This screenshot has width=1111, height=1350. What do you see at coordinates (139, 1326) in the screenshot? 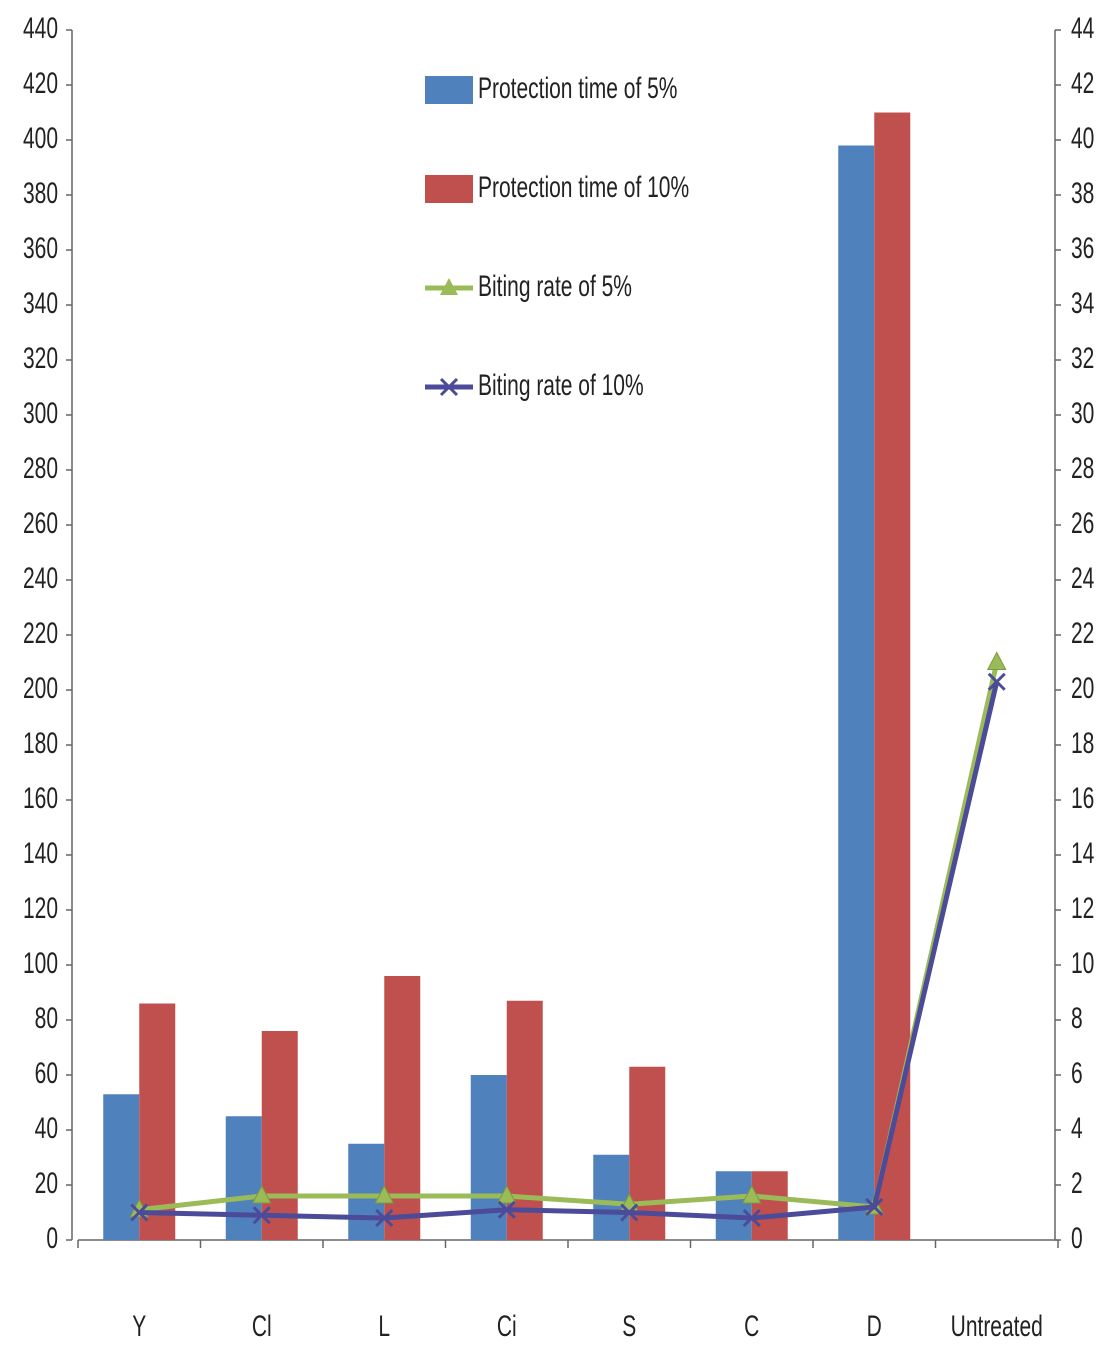
I see `x-tick-label: Y` at bounding box center [139, 1326].